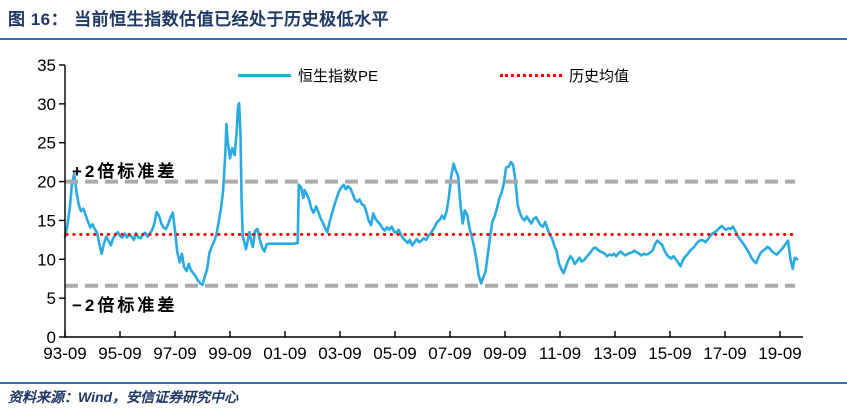  What do you see at coordinates (51, 337) in the screenshot?
I see `y-tick-label: 0` at bounding box center [51, 337].